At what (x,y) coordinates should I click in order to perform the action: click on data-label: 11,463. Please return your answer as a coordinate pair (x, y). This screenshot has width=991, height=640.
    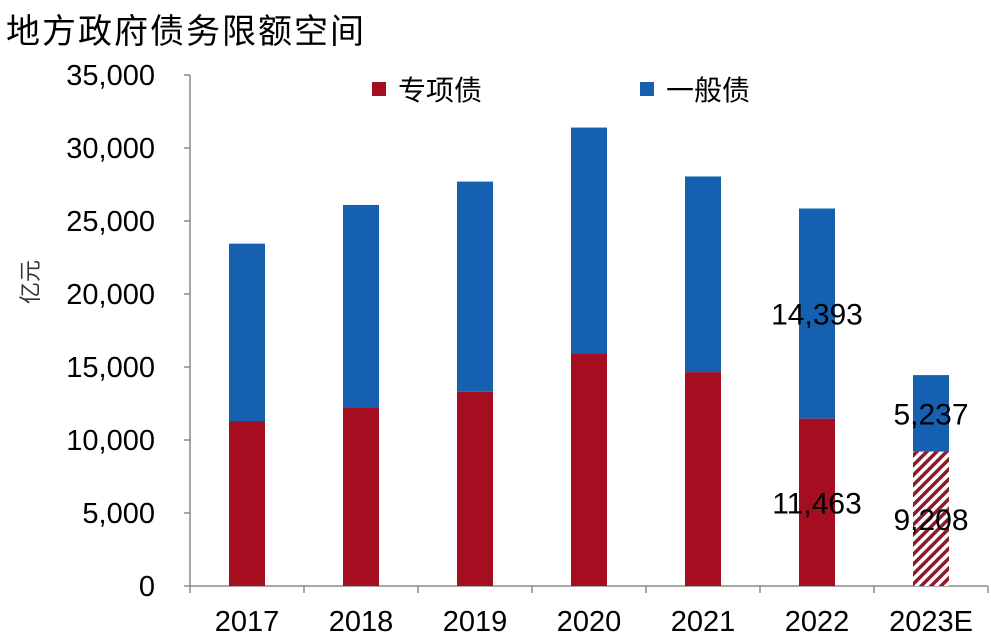
    Looking at the image, I should click on (817, 503).